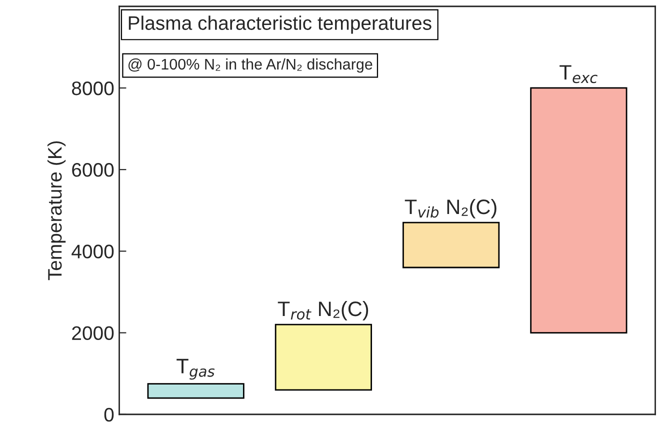 The image size is (670, 425). What do you see at coordinates (109, 415) in the screenshot?
I see `y-tick-label: 0` at bounding box center [109, 415].